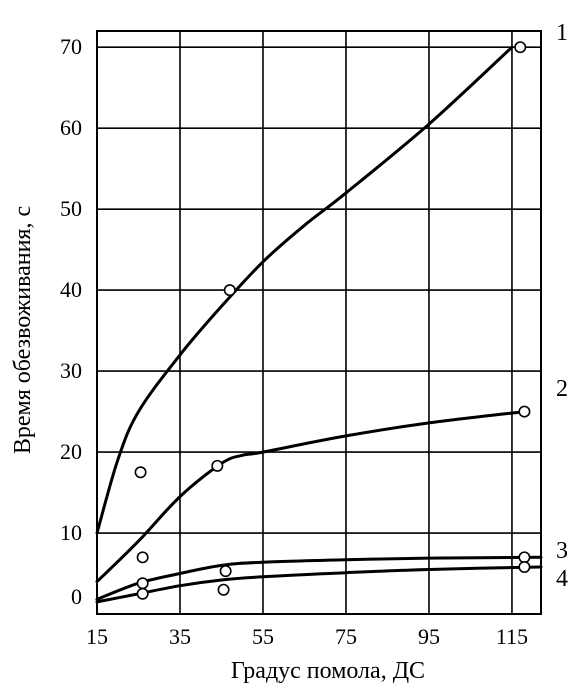  What do you see at coordinates (512, 636) in the screenshot?
I see `x-tick-label: 115` at bounding box center [512, 636].